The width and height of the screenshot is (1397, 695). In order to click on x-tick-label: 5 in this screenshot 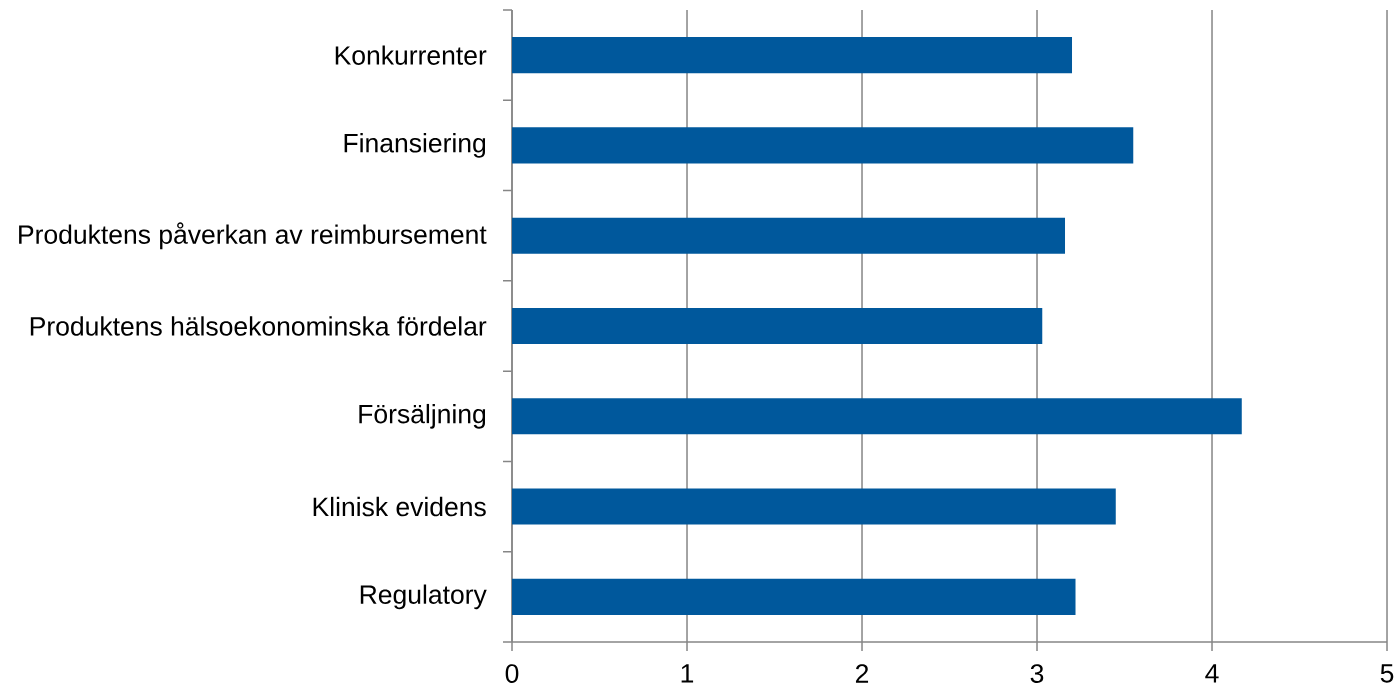, I will do `click(1387, 673)`.